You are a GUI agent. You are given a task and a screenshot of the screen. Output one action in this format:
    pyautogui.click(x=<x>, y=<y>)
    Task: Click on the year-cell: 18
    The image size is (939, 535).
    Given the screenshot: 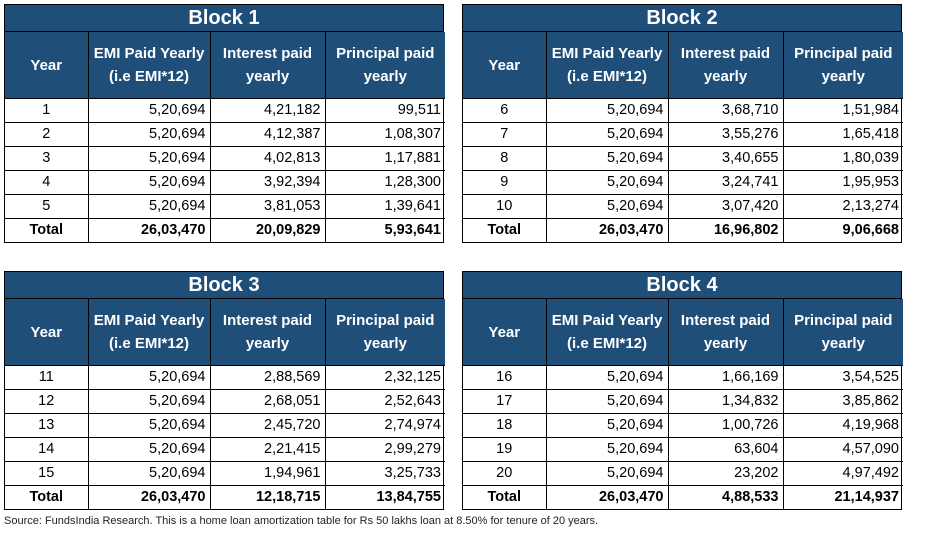 What is the action you would take?
    pyautogui.click(x=505, y=425)
    